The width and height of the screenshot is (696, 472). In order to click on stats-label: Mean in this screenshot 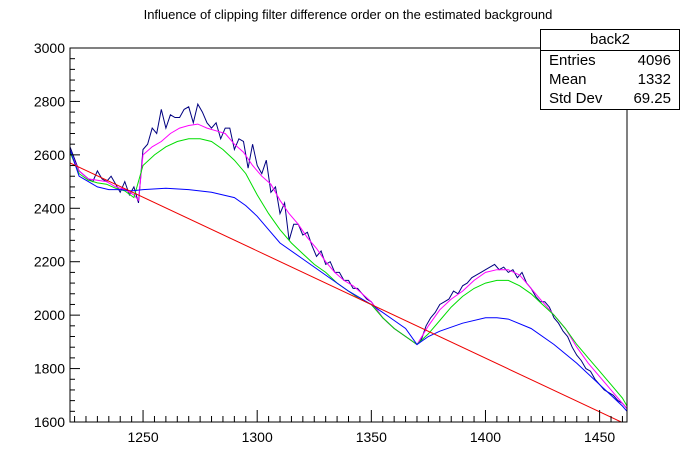, I will do `click(568, 79)`.